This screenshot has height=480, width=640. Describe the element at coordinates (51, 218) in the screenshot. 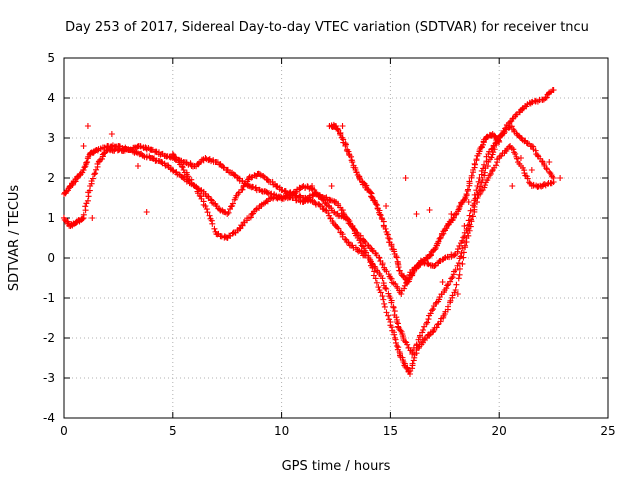

I see `y-tick-label: 1` at that location.